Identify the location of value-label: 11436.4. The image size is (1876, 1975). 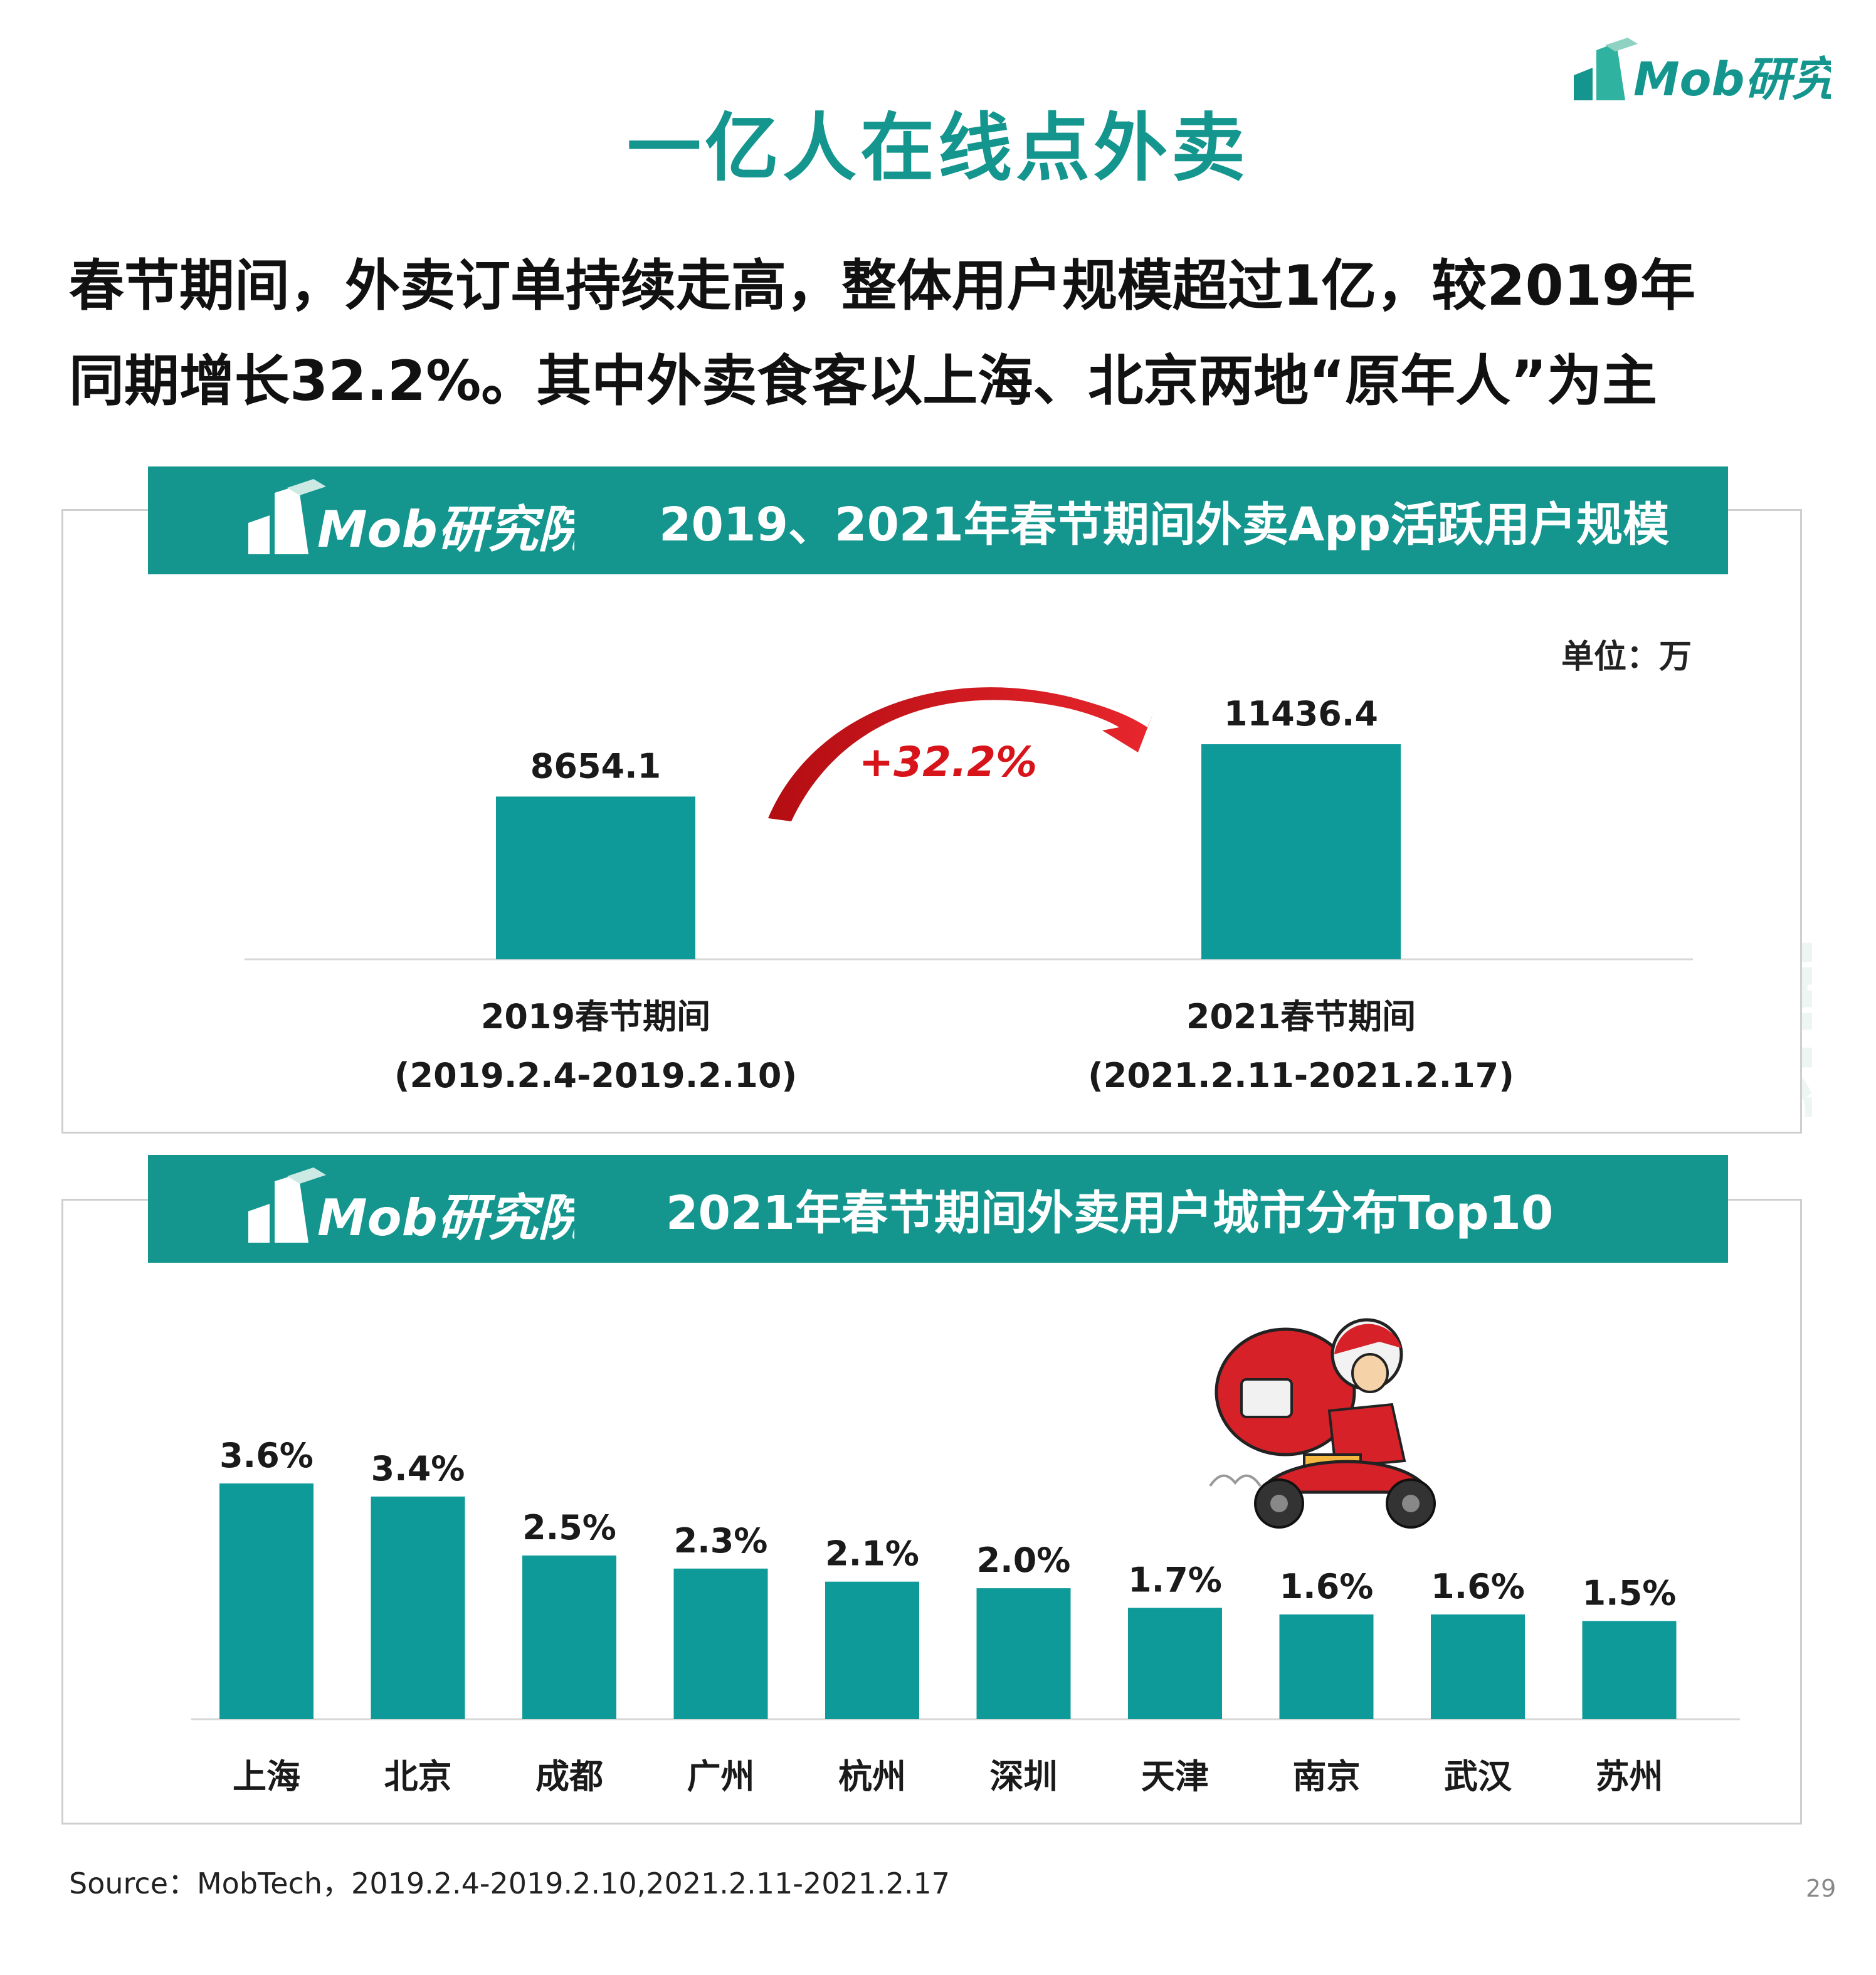
(1301, 714).